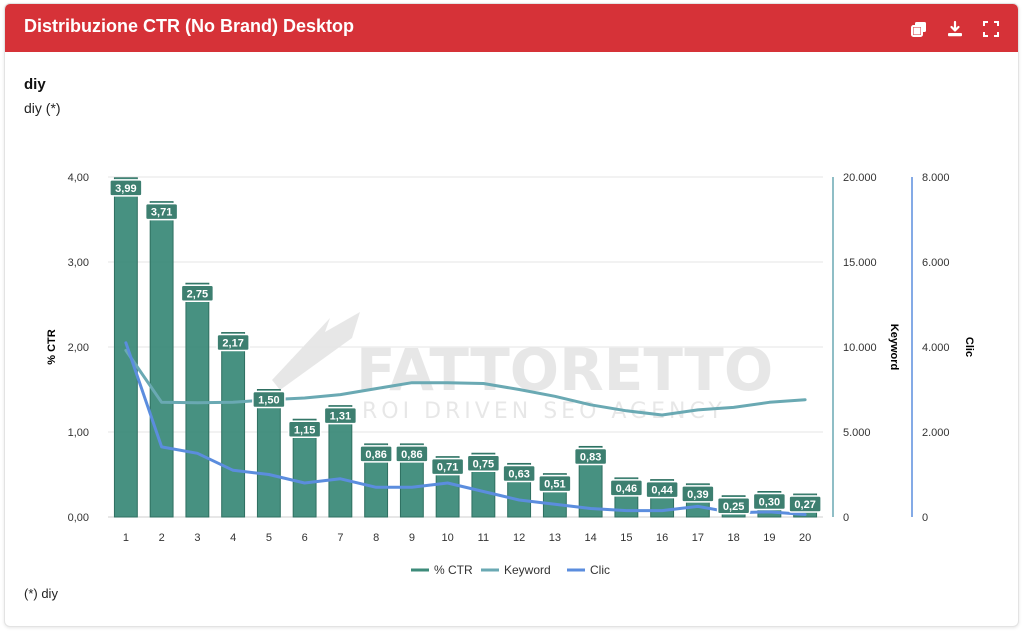 The height and width of the screenshot is (632, 1024). Describe the element at coordinates (189, 26) in the screenshot. I see `card-title: Distribuzione CTR (No Brand) Desktop` at that location.